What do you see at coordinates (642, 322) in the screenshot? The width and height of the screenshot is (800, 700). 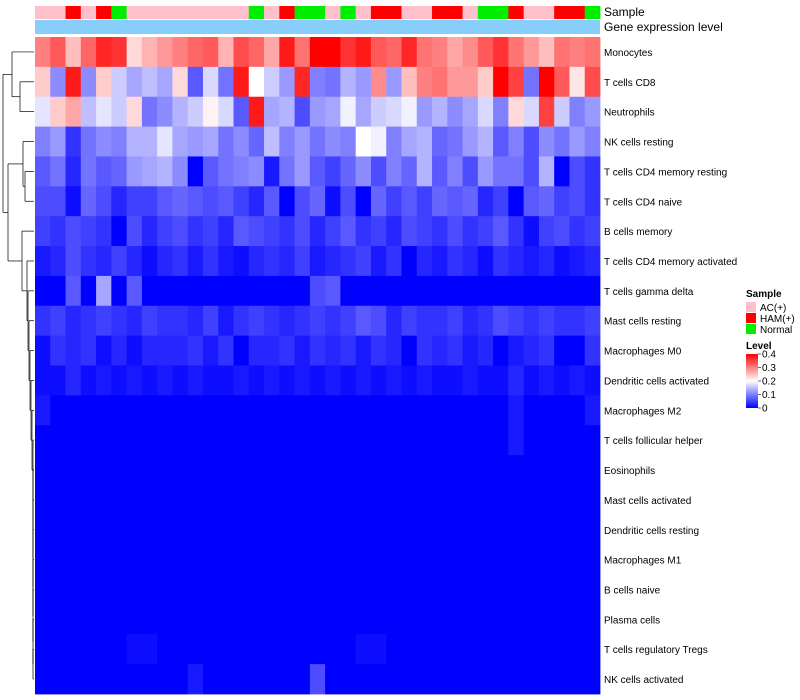 I see `row-label: Mast cells resting` at bounding box center [642, 322].